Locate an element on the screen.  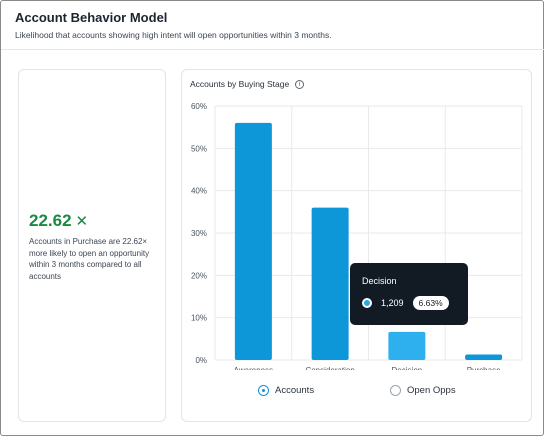
info-icon: i is located at coordinates (300, 84).